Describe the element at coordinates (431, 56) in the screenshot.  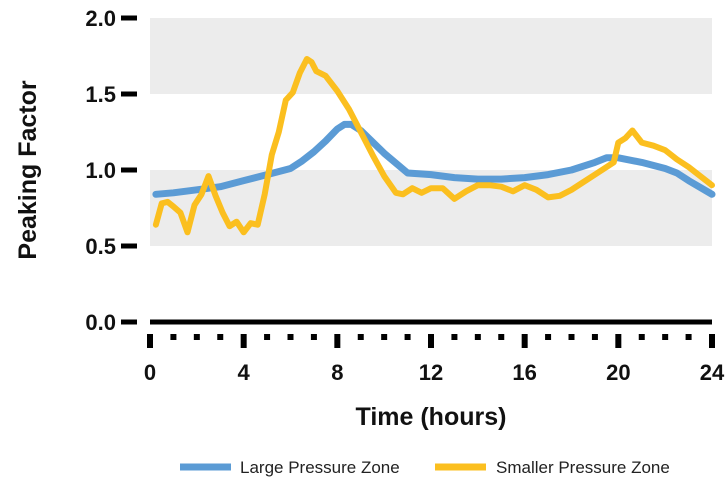
I see `background-band` at that location.